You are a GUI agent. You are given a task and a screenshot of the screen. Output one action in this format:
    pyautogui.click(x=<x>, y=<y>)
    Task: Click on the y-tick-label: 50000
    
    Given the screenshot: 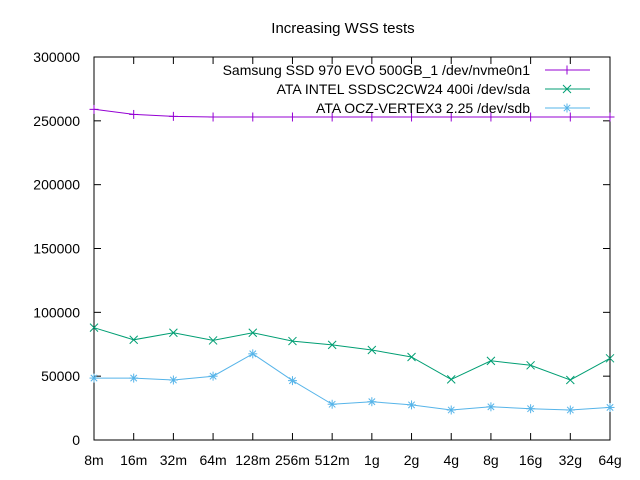 What is the action you would take?
    pyautogui.click(x=60, y=376)
    